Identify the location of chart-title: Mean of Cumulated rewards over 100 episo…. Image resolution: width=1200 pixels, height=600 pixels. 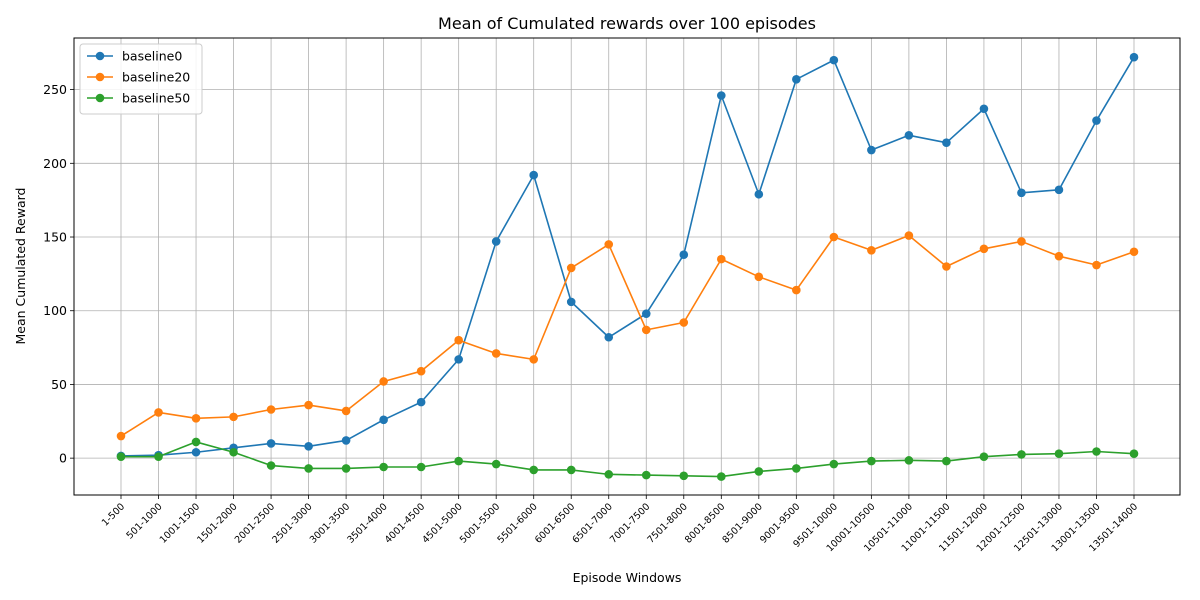
(627, 23).